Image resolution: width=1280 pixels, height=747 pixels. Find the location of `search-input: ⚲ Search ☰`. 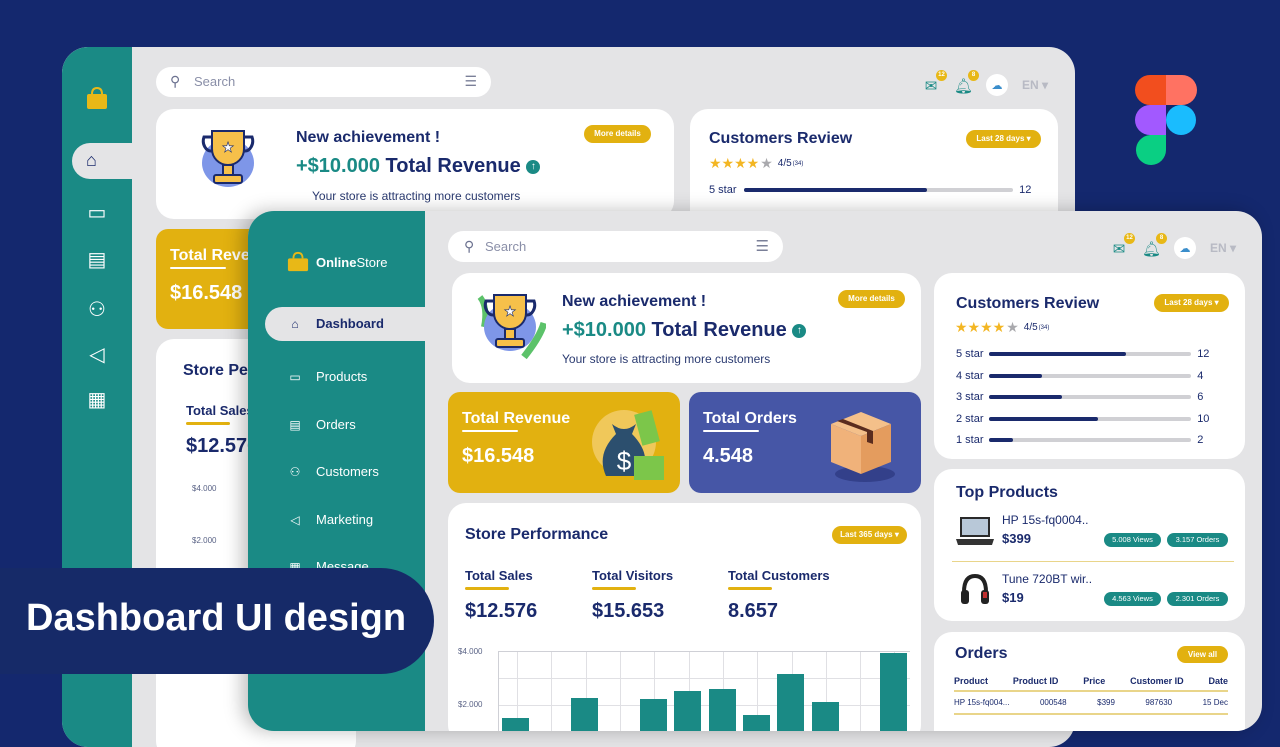

search-input: ⚲ Search ☰ is located at coordinates (615, 246).